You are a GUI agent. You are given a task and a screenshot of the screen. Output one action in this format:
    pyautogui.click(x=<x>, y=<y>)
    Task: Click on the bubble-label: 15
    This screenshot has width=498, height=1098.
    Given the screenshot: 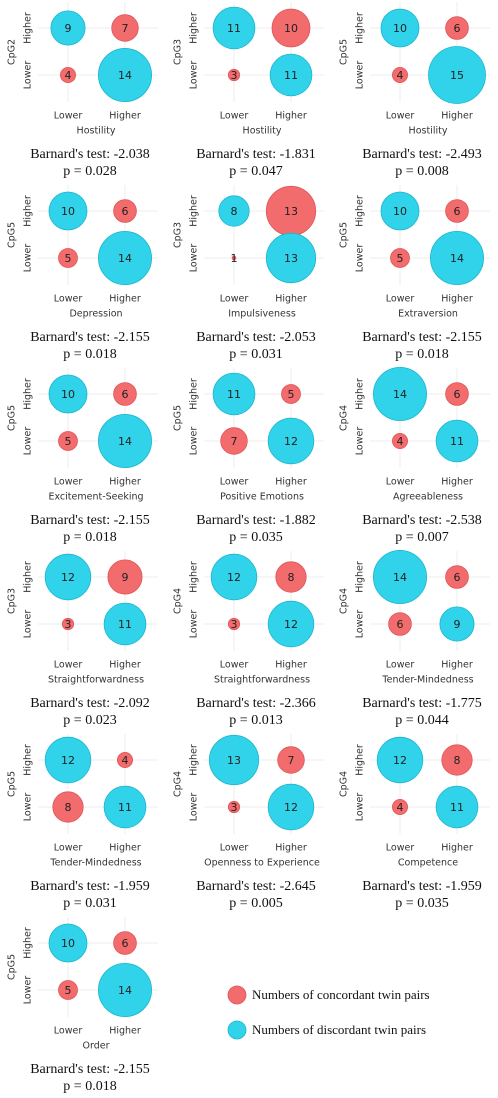 What is the action you would take?
    pyautogui.click(x=457, y=75)
    